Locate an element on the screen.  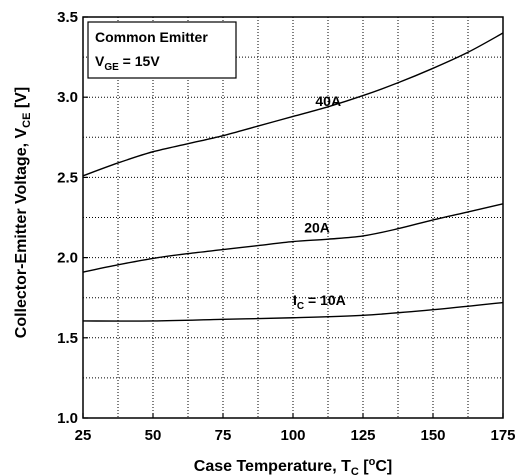
x-tick-label: 175 is located at coordinates (502, 435).